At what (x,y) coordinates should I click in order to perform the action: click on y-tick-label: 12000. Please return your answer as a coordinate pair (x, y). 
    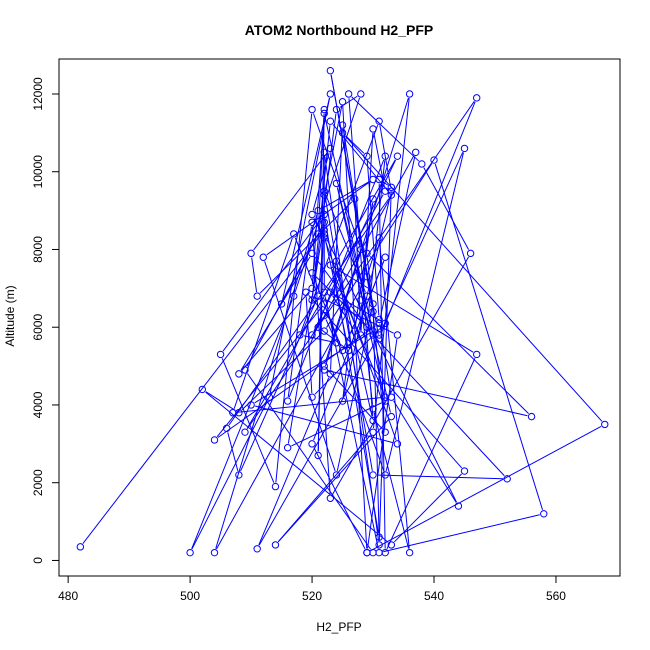
    Looking at the image, I should click on (38, 94).